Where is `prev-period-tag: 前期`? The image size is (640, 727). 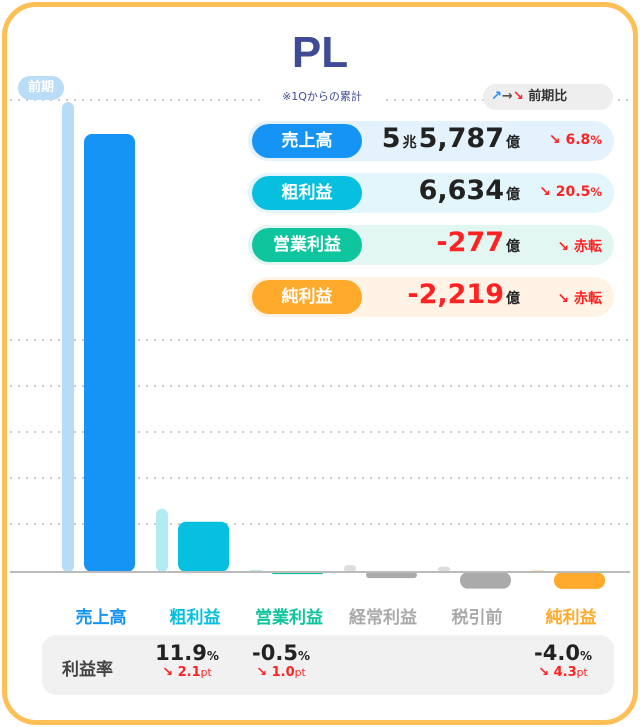
prev-period-tag: 前期 is located at coordinates (41, 88).